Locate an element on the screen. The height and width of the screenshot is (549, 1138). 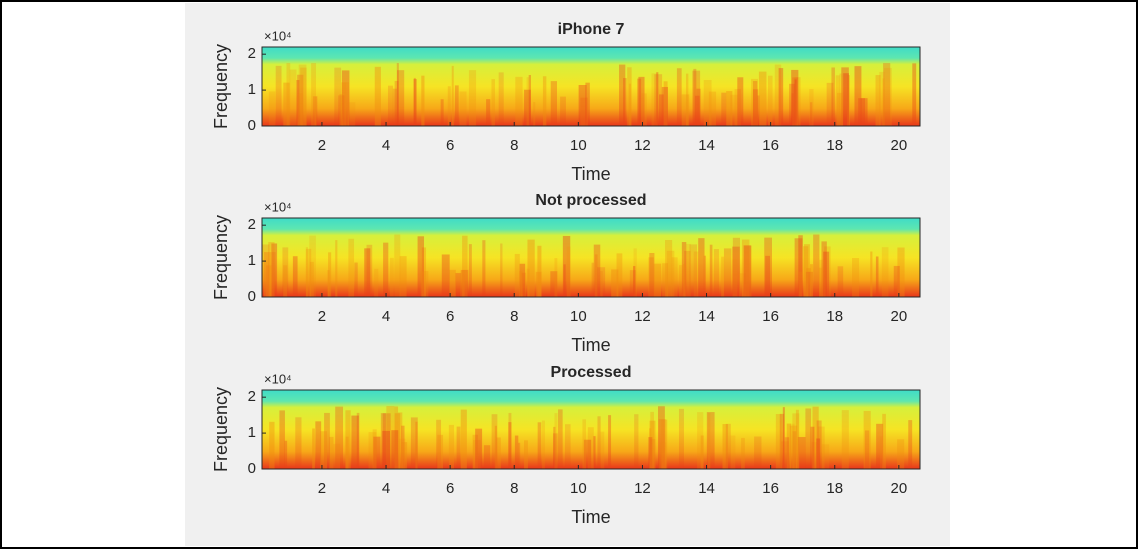
x-tick-label: 14 is located at coordinates (706, 145).